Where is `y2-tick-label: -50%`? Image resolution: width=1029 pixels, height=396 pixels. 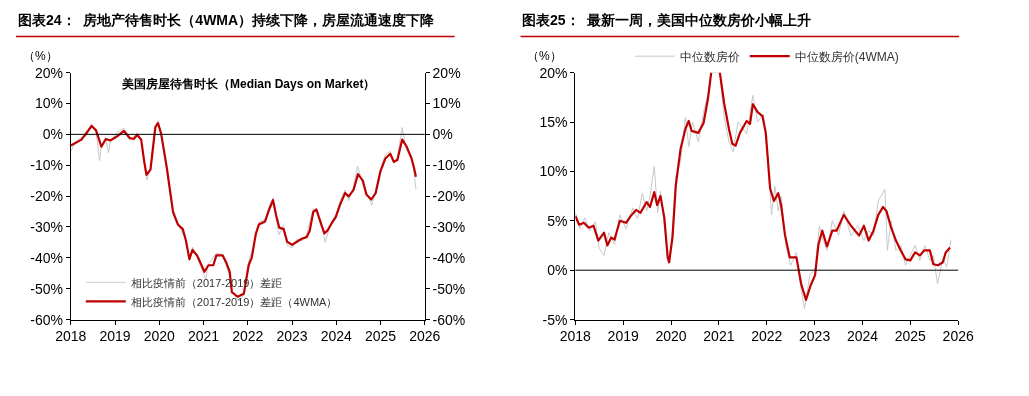
y2-tick-label: -50% is located at coordinates (449, 288).